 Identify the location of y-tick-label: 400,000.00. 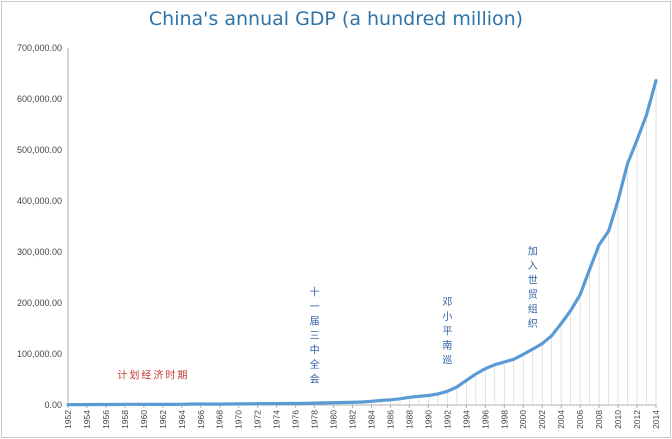
(39, 201).